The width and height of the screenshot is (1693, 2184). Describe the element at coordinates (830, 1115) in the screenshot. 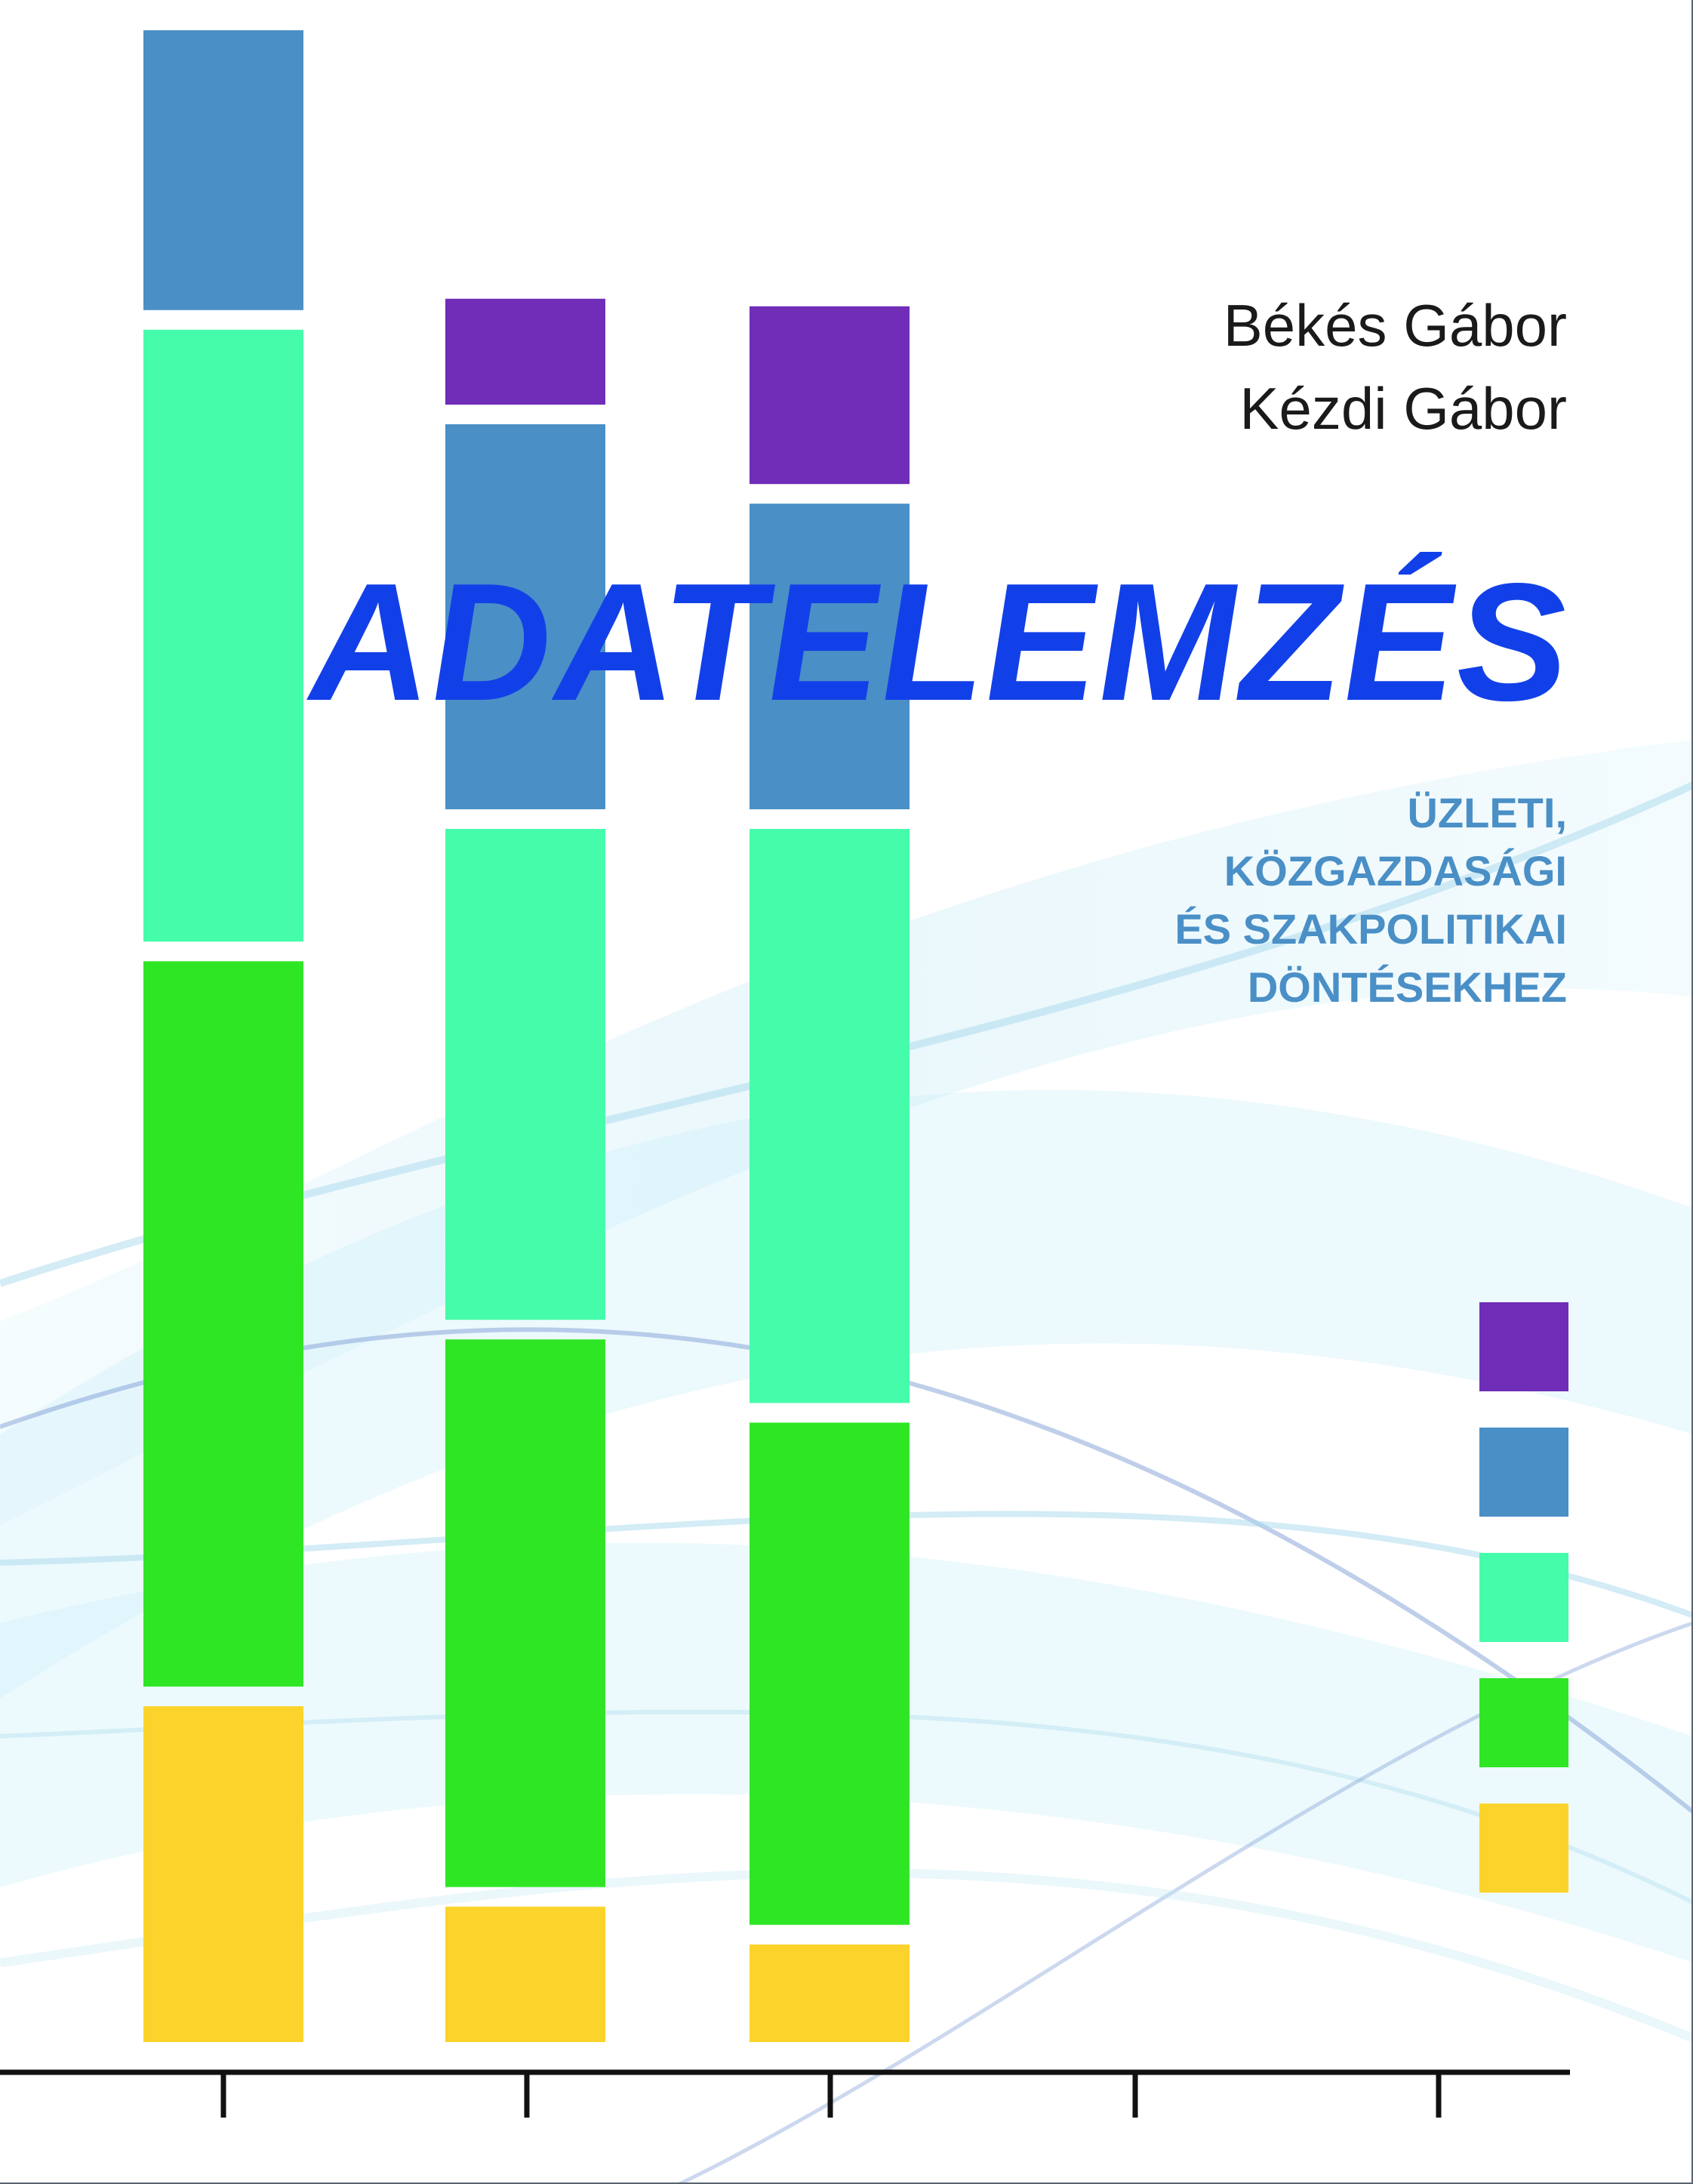

I see `bar-3-segment-teal` at that location.